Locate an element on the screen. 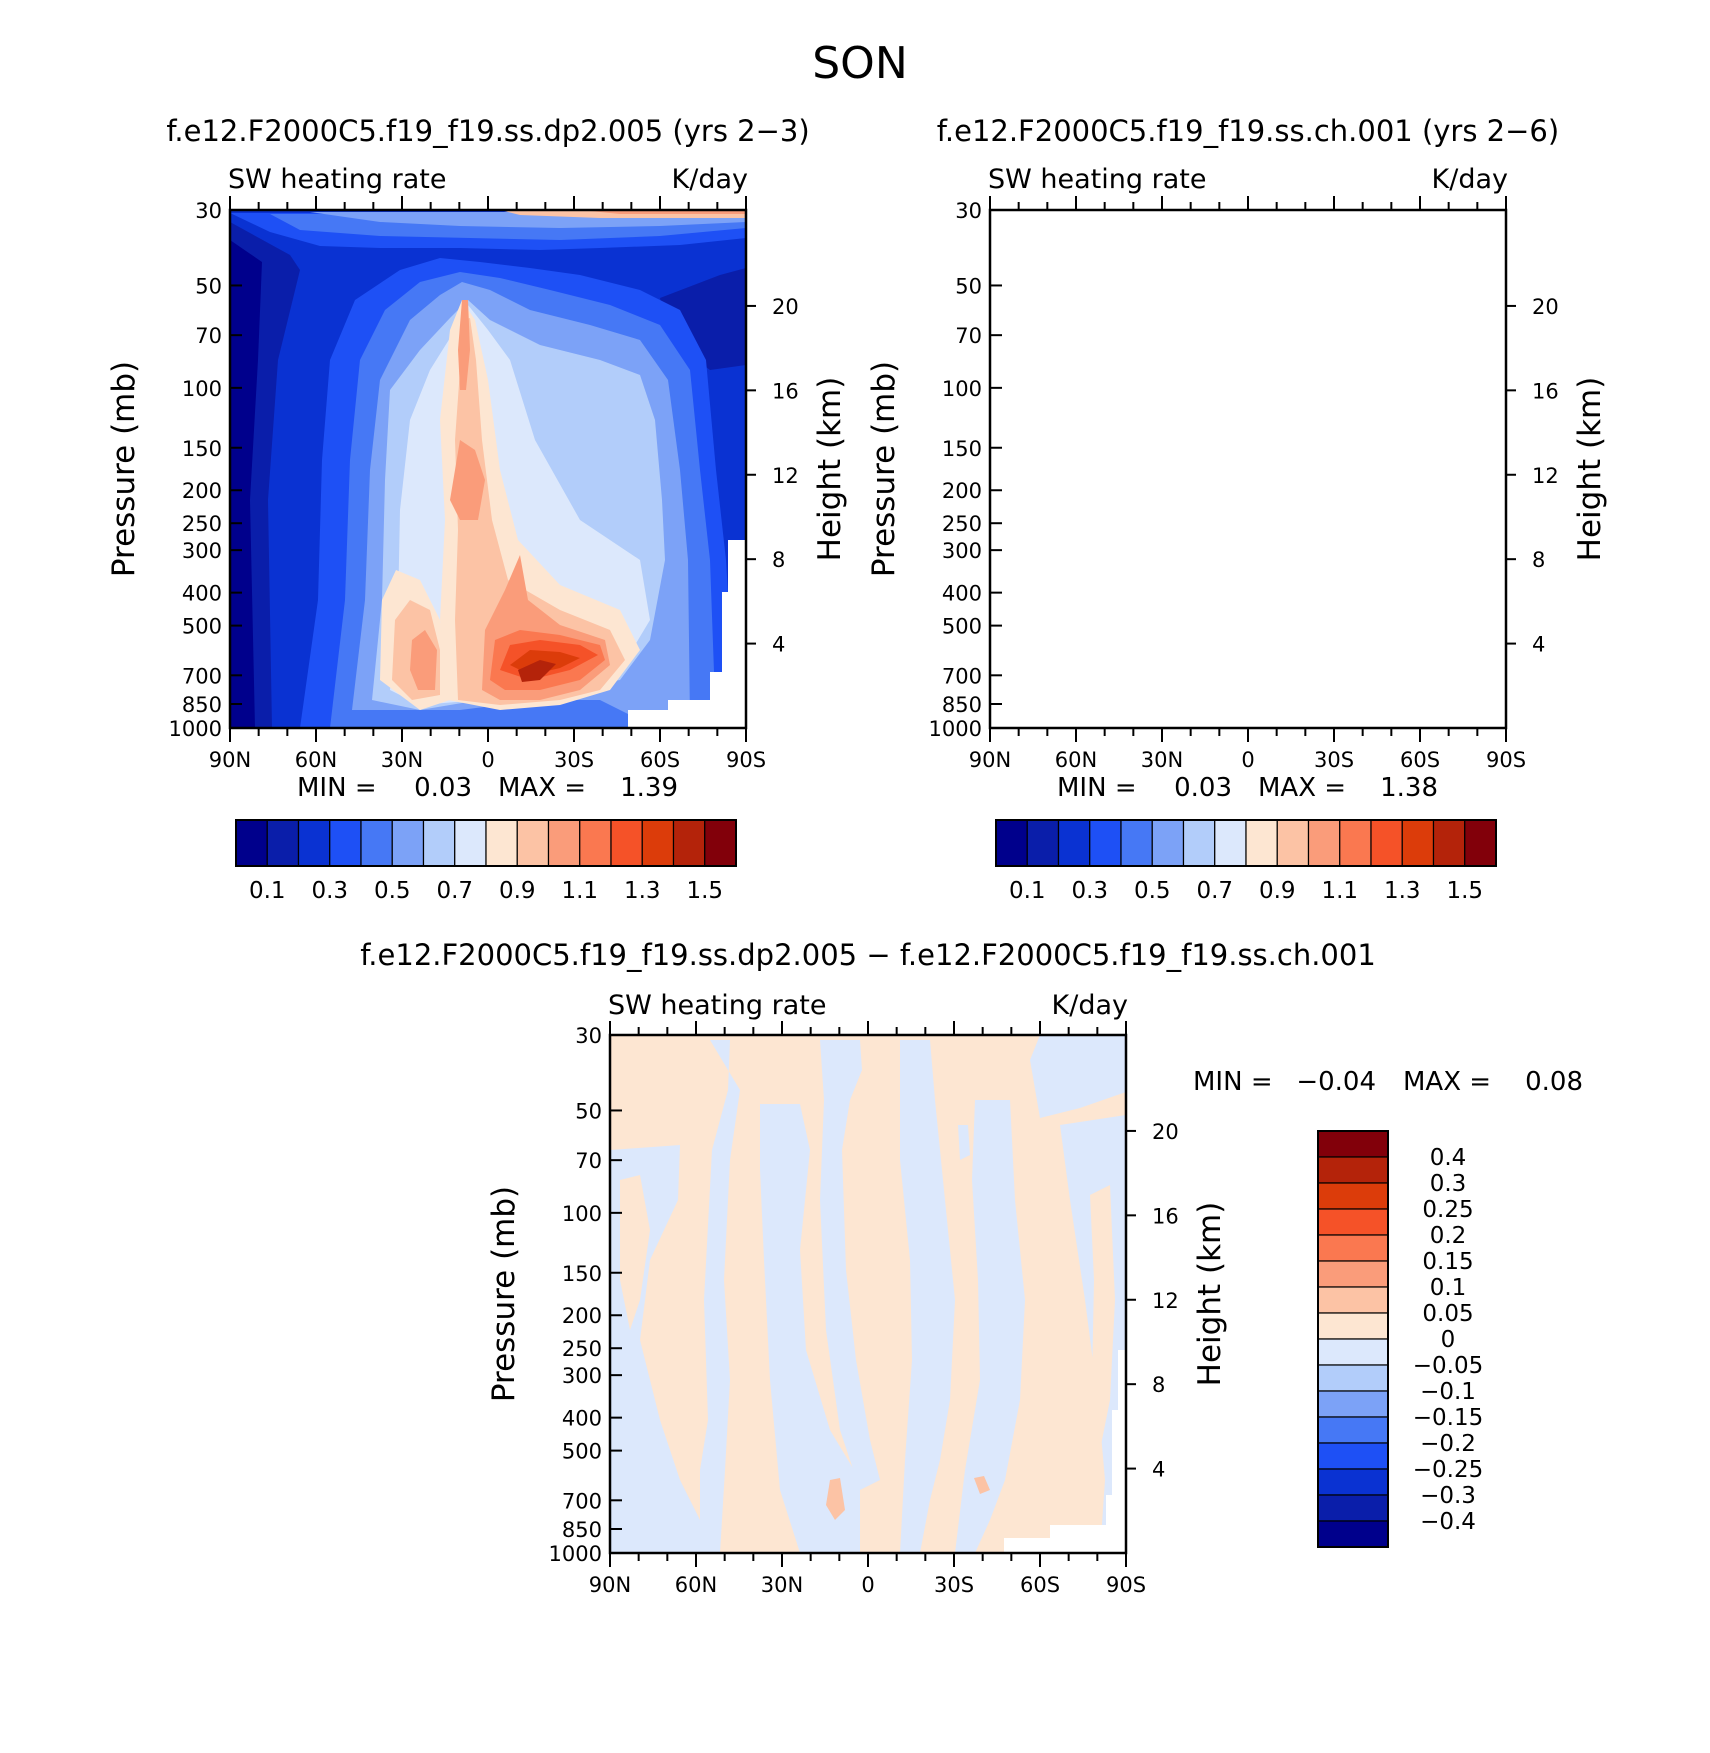 The image size is (1710, 1753). fill-level-0-sh-wisp is located at coordinates (1102, 1317).